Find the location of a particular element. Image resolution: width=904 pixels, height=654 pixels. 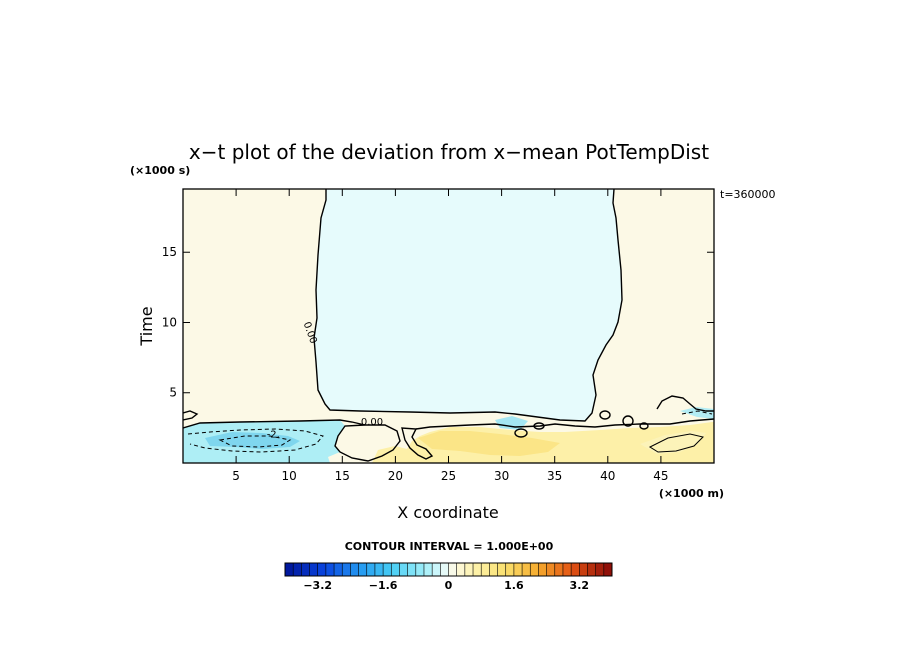

region-right-edge-cyan is located at coordinates (697, 413).